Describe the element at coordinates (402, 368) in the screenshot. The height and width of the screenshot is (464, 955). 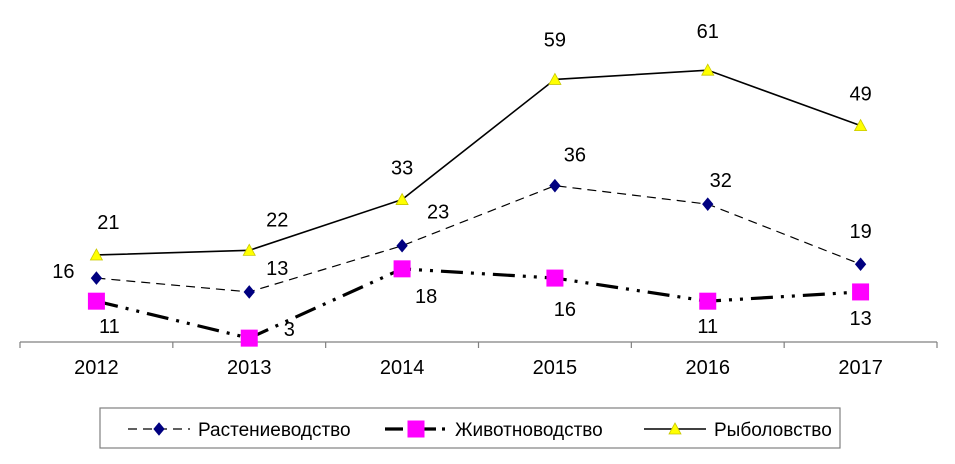
I see `x-tick-label: 2014` at that location.